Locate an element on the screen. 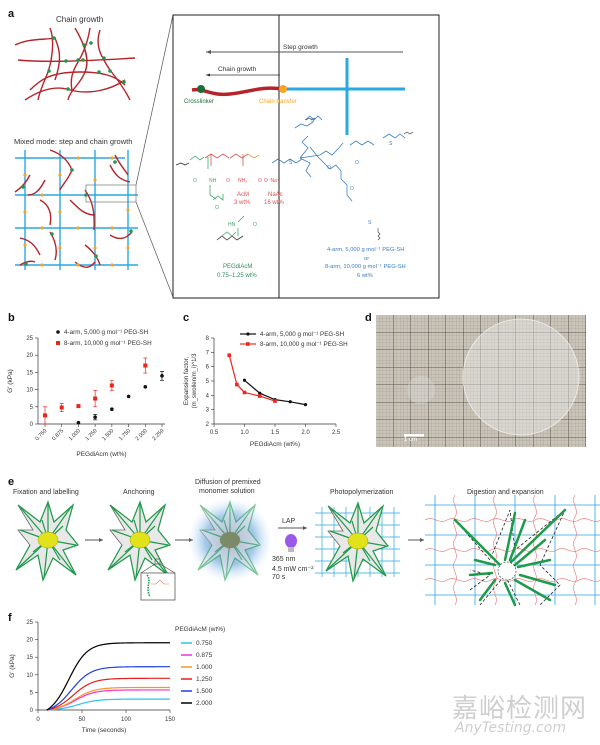 Image resolution: width=600 pixels, height=745 pixels. y-axis-title-line1: Expansion factor, is located at coordinates (186, 381).